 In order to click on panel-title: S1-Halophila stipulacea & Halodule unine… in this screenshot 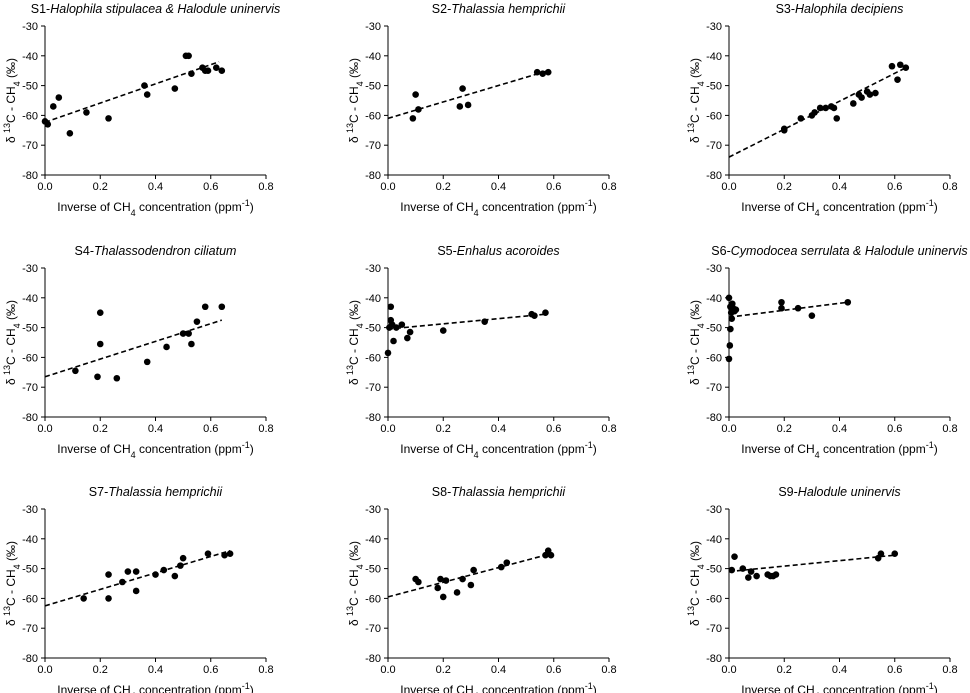, I will do `click(155, 9)`.